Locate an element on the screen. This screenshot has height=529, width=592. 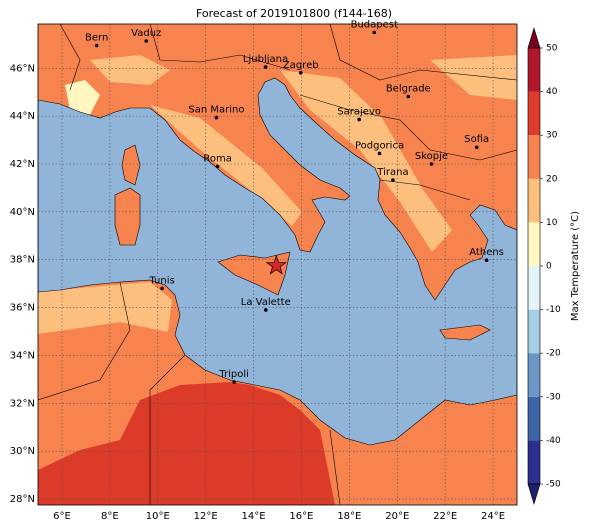
y-tick-label: 36°N is located at coordinates (22, 308).